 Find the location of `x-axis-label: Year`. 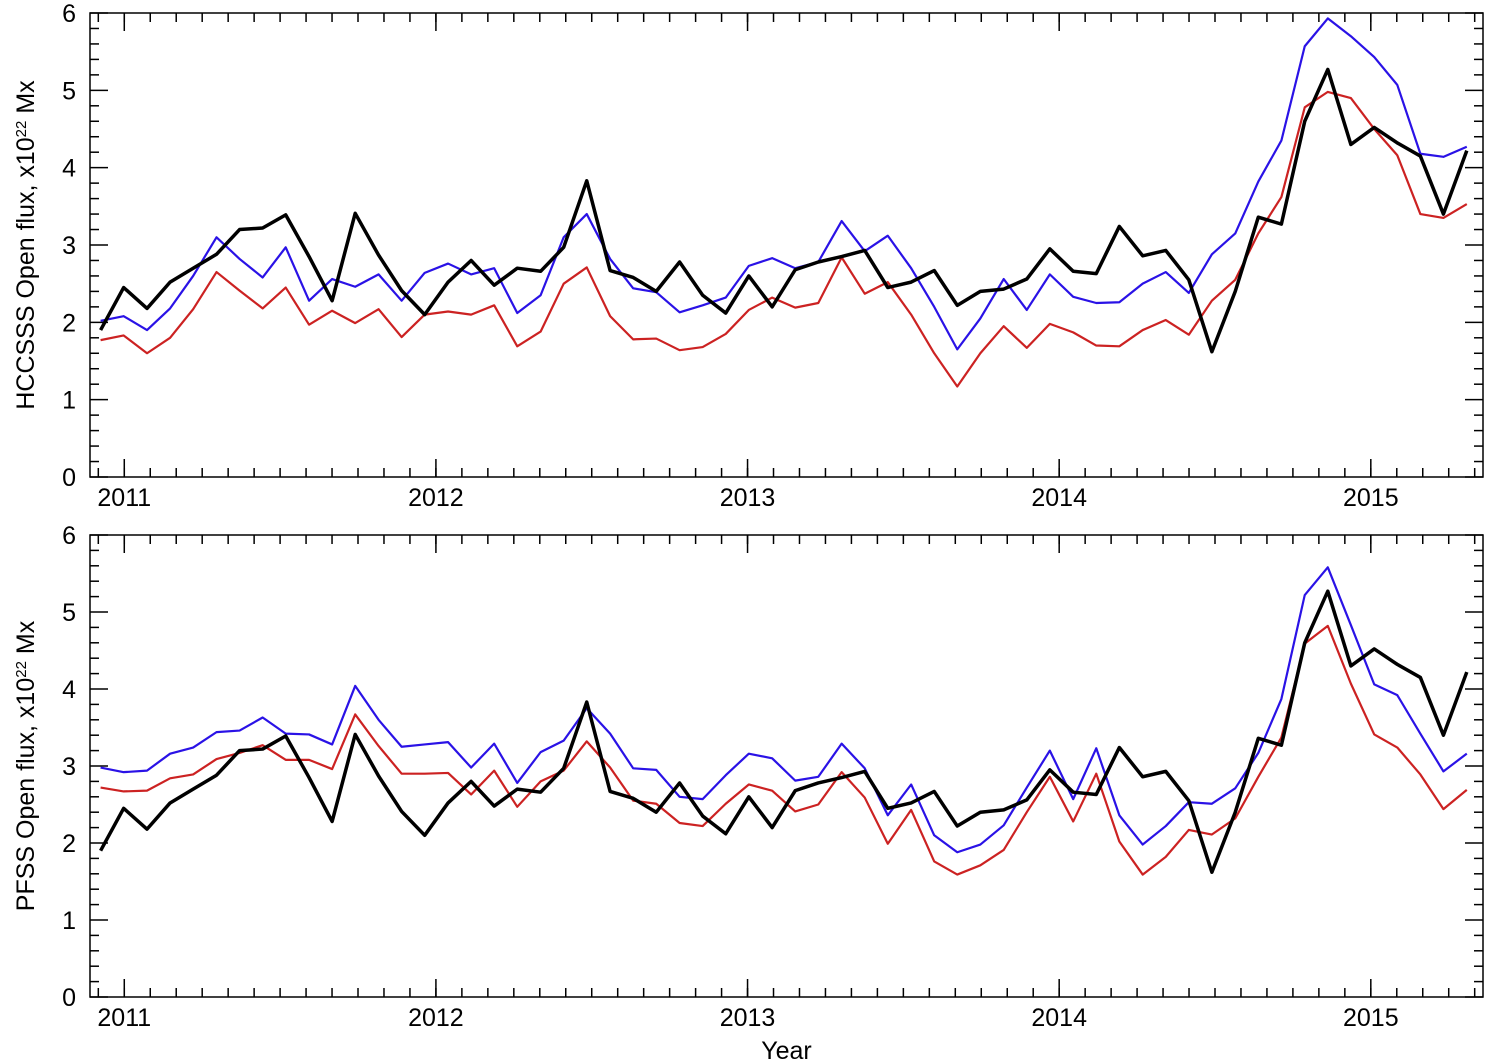

x-axis-label: Year is located at coordinates (786, 1050).